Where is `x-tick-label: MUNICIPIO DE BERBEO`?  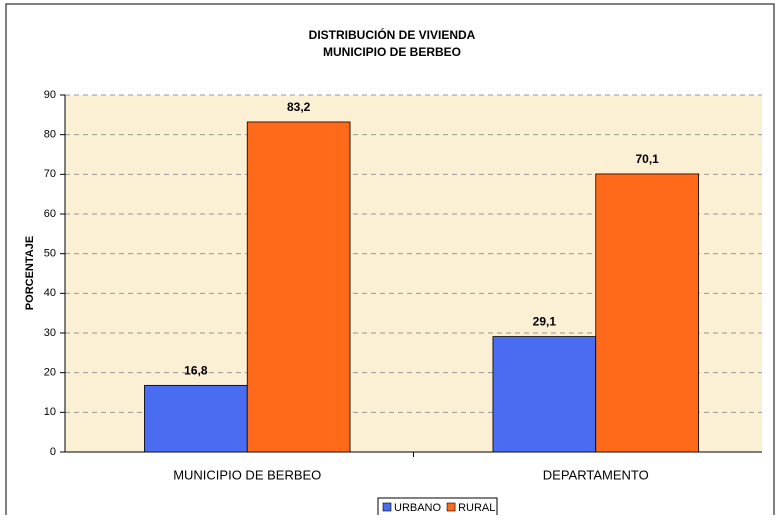 x-tick-label: MUNICIPIO DE BERBEO is located at coordinates (247, 474).